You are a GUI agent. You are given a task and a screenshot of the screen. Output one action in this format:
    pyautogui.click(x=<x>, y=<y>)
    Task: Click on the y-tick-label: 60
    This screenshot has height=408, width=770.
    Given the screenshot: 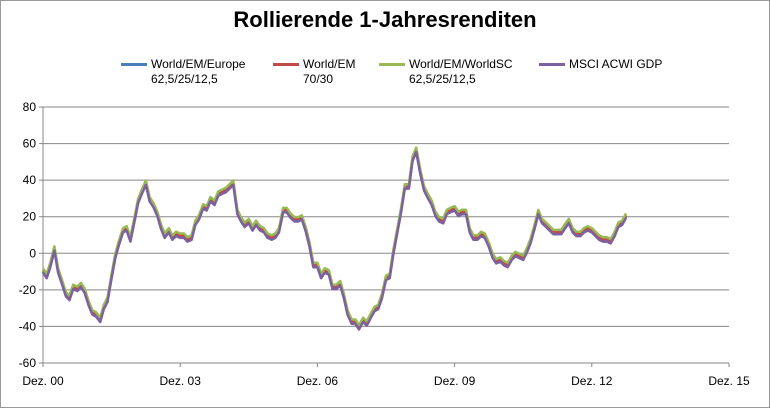 What is the action you would take?
    pyautogui.click(x=30, y=144)
    